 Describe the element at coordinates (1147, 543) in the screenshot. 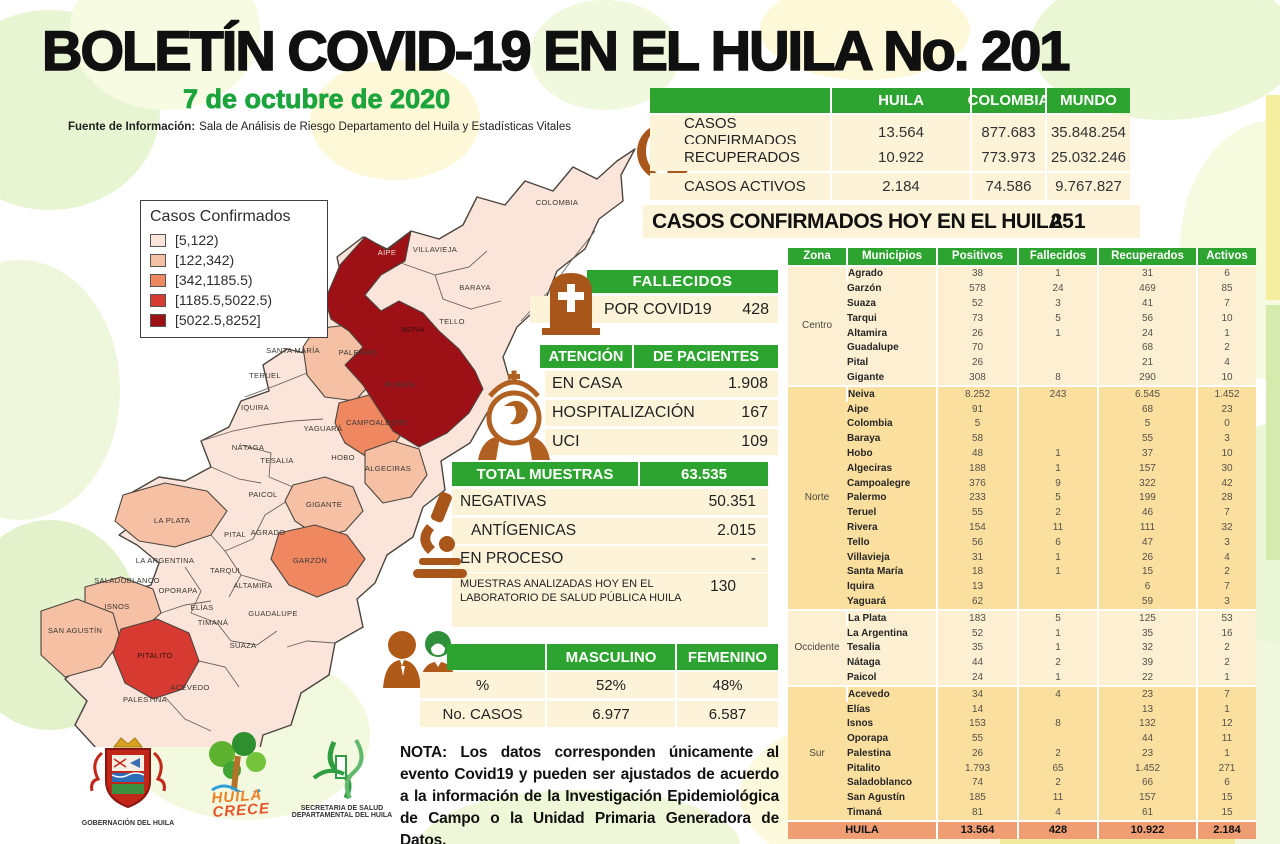

I see `municipality-value: 47` at that location.